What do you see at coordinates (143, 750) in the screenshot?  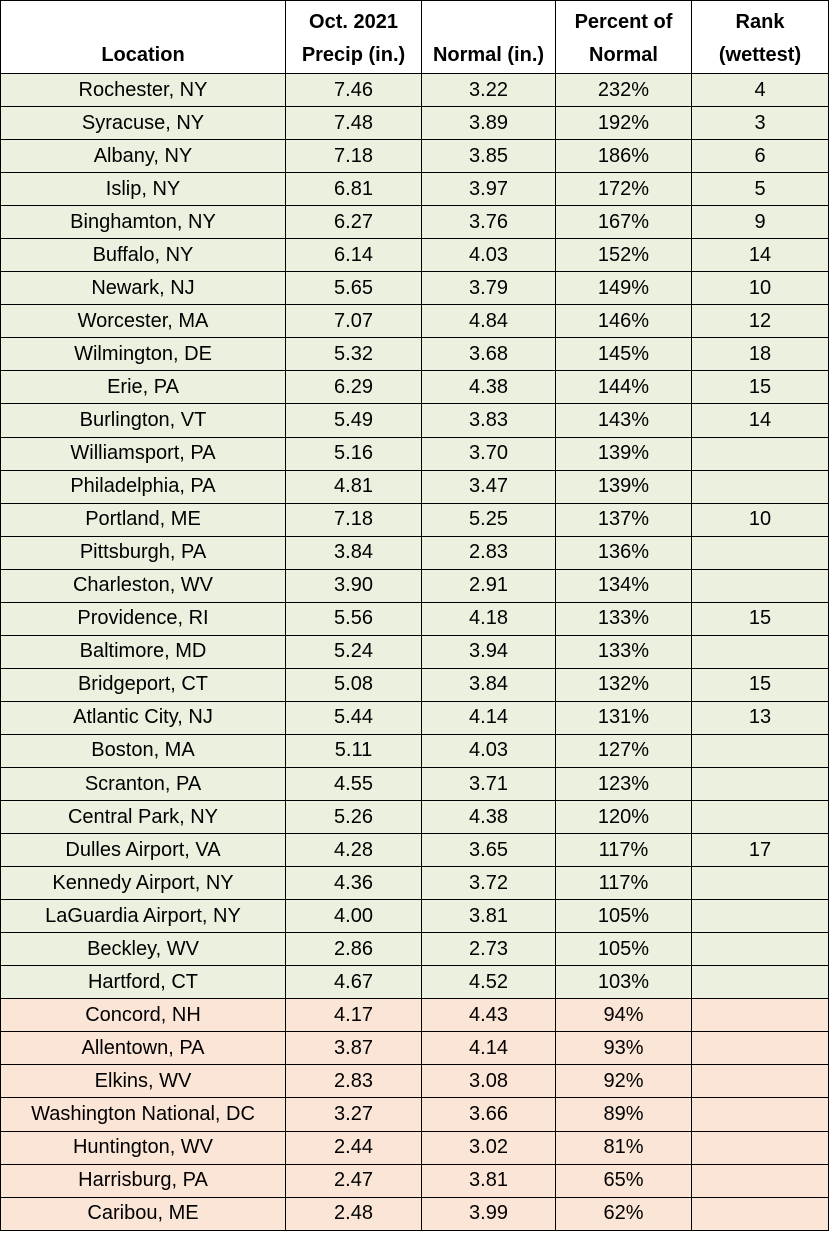 I see `location-cell: Boston, MA` at bounding box center [143, 750].